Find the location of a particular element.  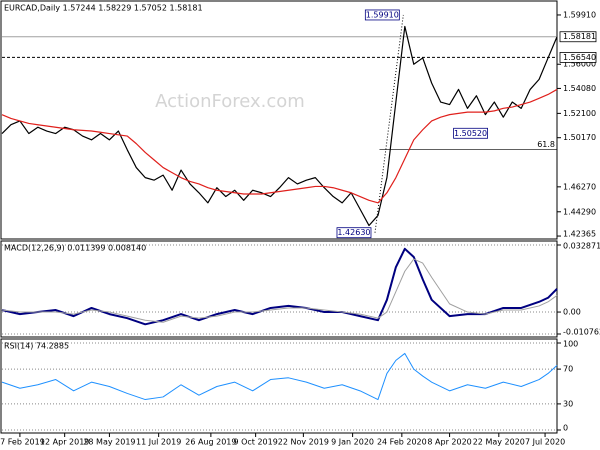

y-tick-label: 1.59910 is located at coordinates (579, 14).